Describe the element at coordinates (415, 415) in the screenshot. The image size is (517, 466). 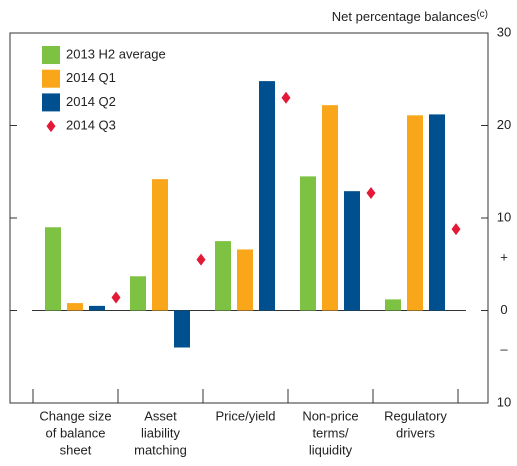
I see `x-tick-label: Regulatory` at that location.